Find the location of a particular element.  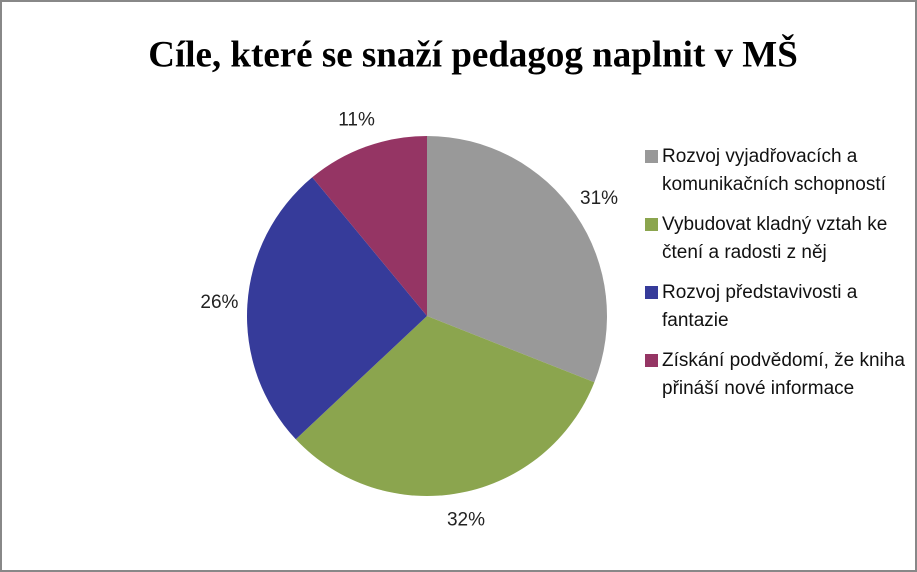

legend-line: Vybudovat kladný vztah ke is located at coordinates (774, 224).